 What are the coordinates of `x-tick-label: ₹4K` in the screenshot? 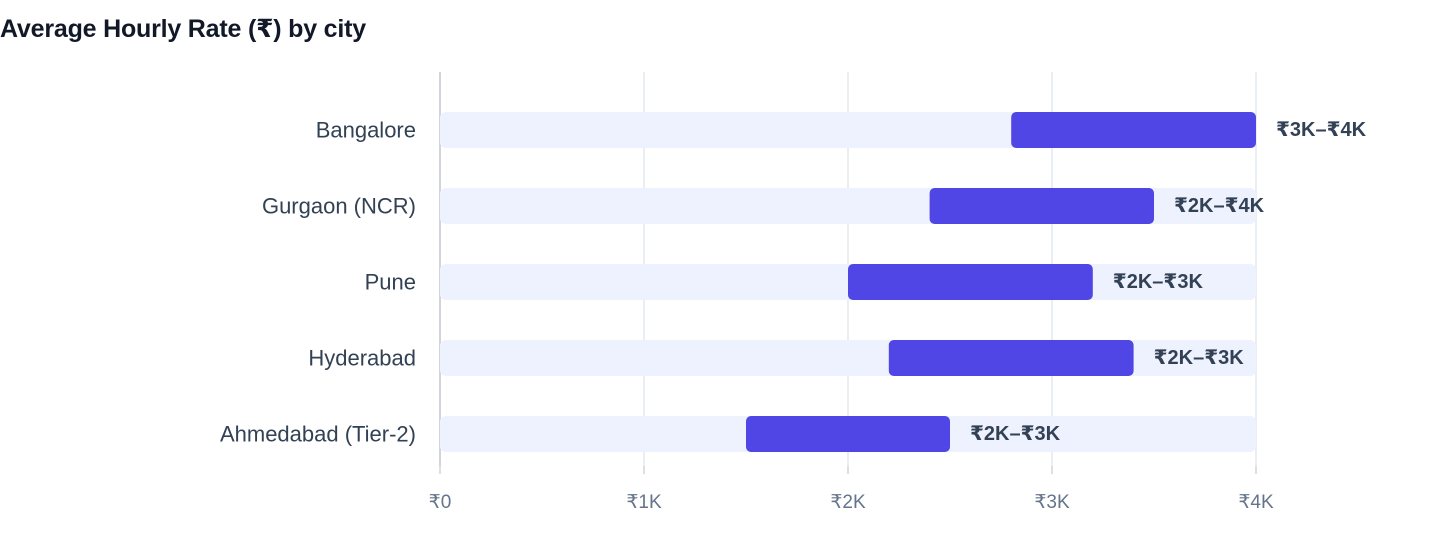 It's located at (1256, 502).